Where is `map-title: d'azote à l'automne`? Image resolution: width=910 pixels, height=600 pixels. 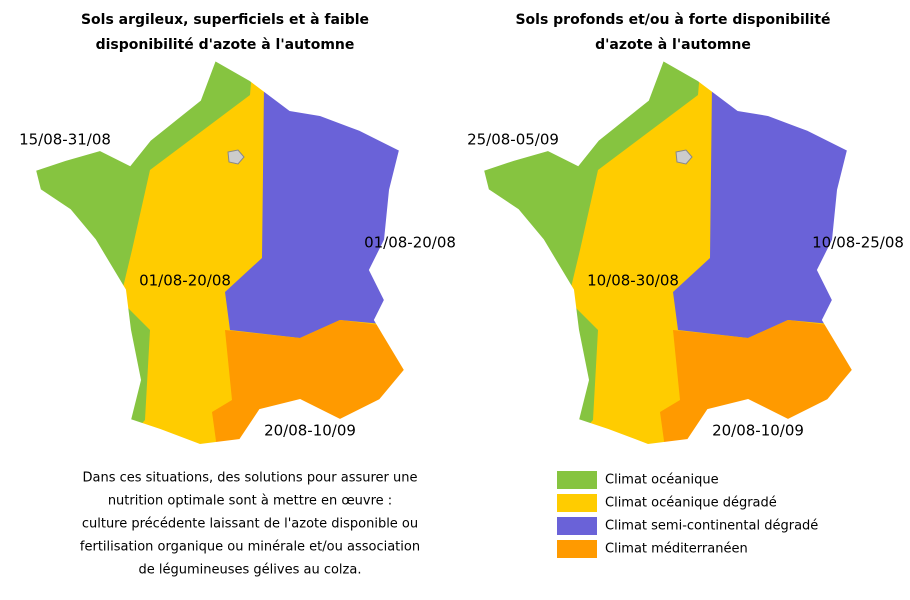
map-title: d'azote à l'automne is located at coordinates (673, 45).